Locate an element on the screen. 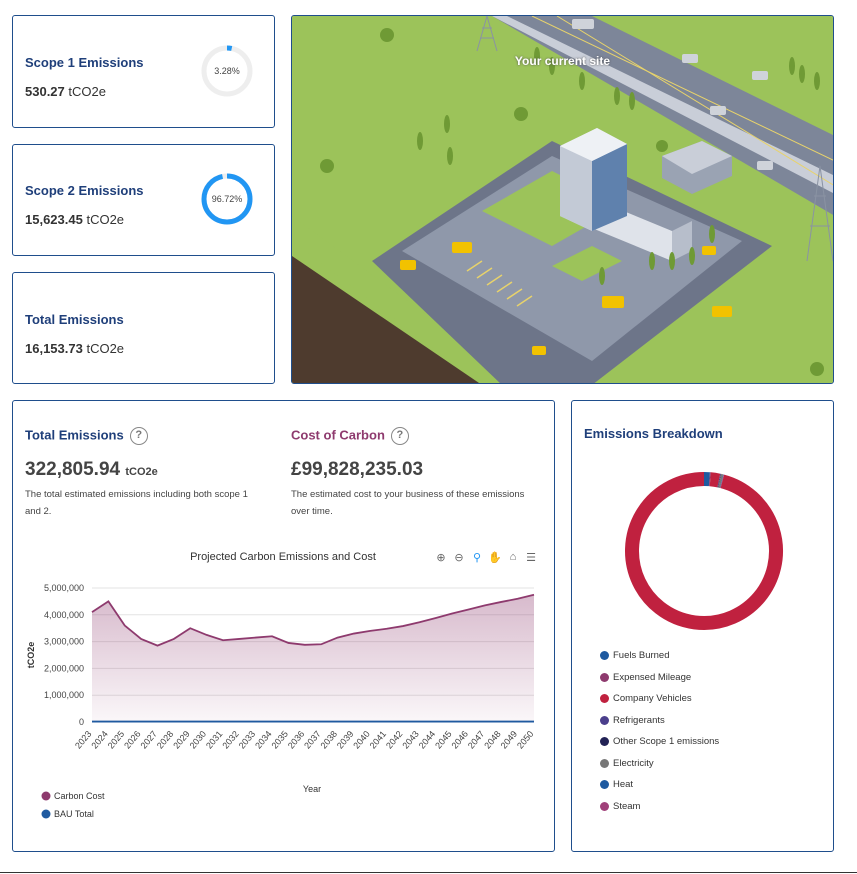 This screenshot has width=857, height=874. emissions-help-icon: ? is located at coordinates (138, 436).